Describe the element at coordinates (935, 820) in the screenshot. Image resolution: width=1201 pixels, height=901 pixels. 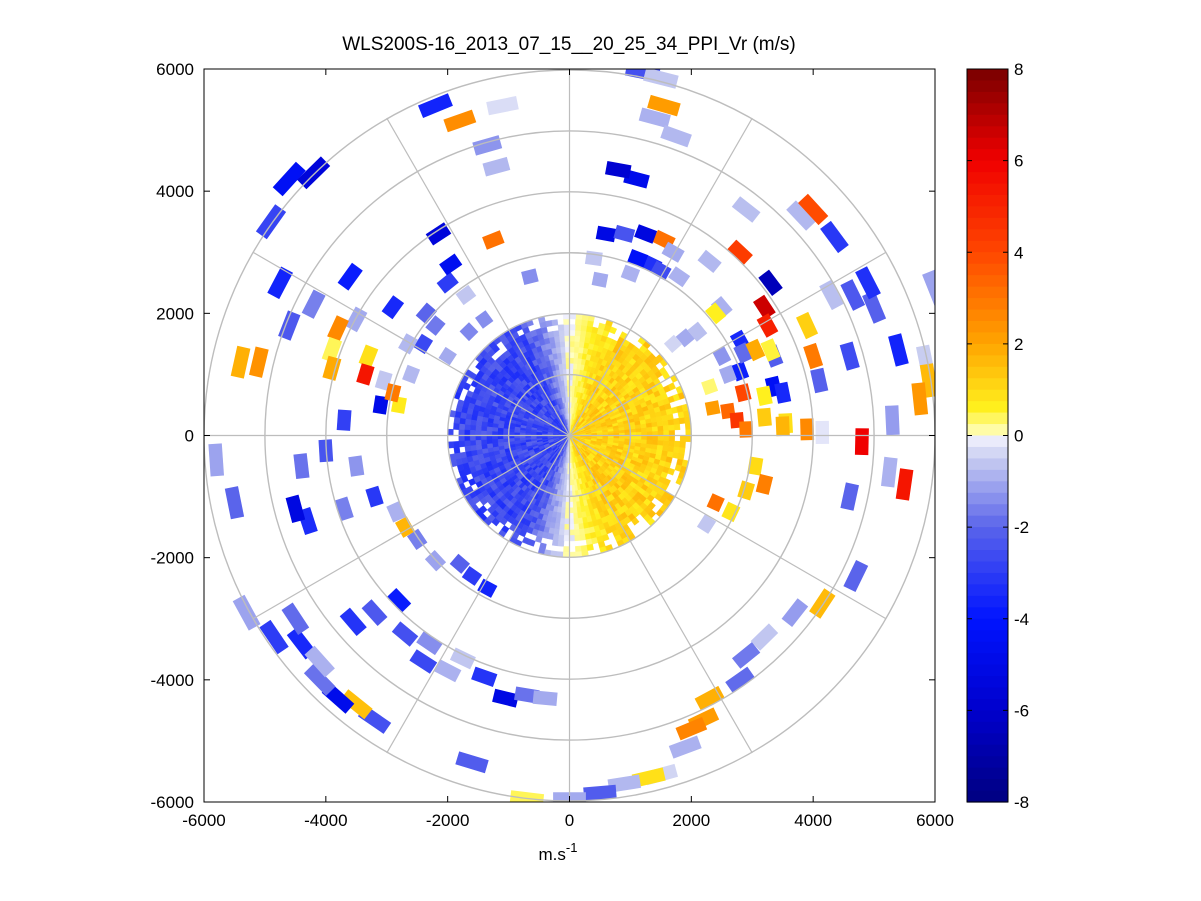
I see `x-tick-label: 6000` at that location.